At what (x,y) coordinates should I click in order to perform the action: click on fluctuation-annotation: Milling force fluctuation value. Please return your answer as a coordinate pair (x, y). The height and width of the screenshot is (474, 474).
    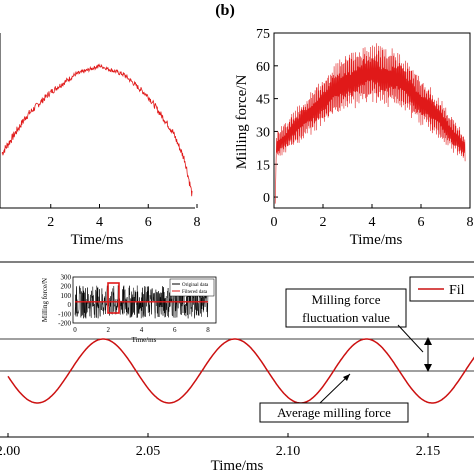
    Looking at the image, I should click on (358, 330).